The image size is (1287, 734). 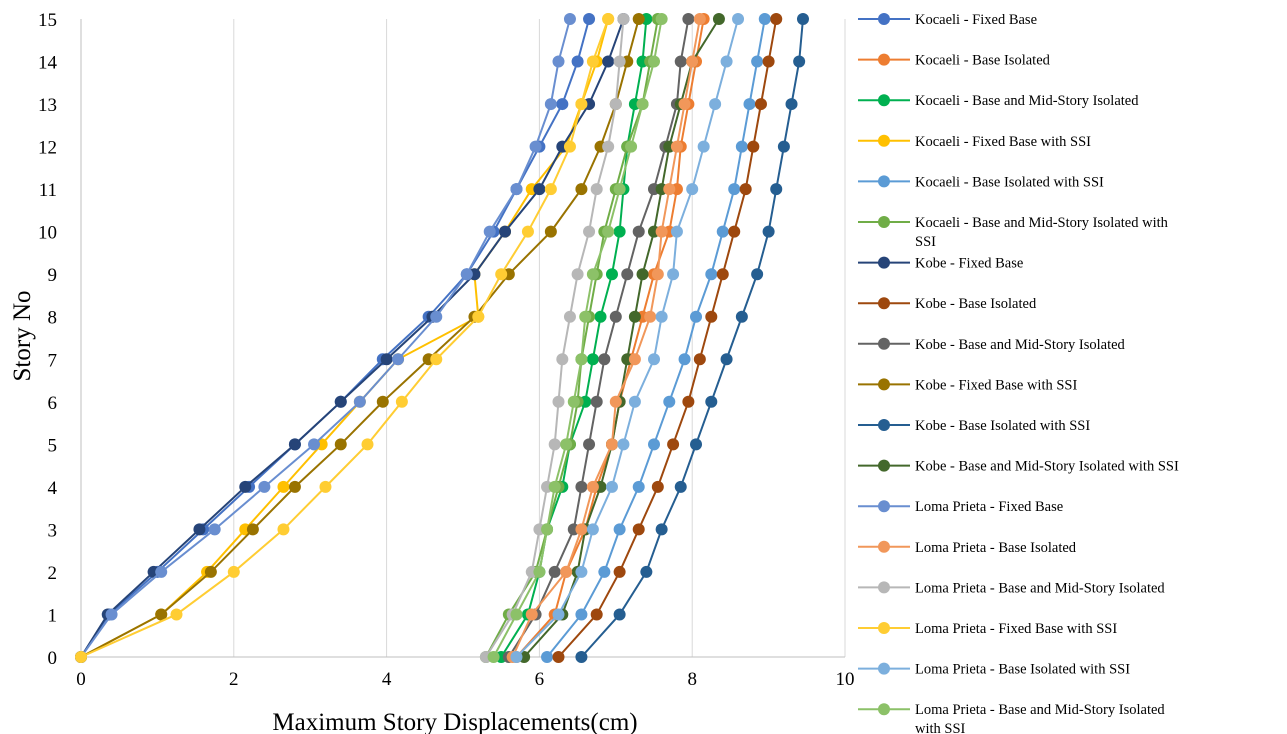 I want to click on series-line, so click(x=667, y=338).